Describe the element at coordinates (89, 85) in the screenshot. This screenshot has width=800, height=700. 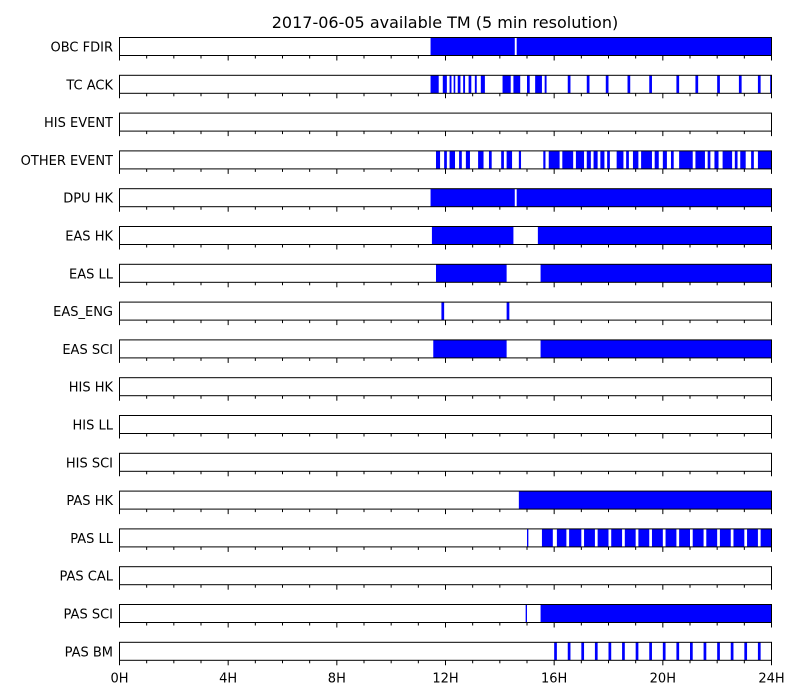
I see `row-label: TC ACK` at that location.